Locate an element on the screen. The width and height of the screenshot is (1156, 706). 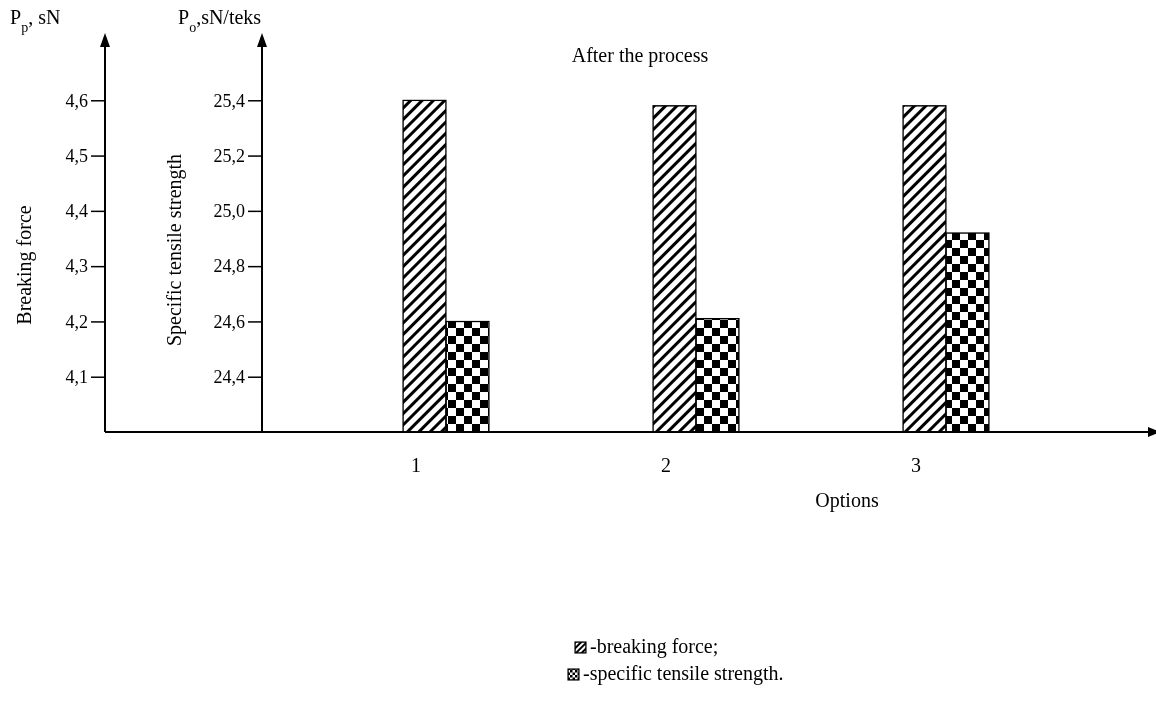
y-tick-label: 4,6 is located at coordinates (76, 100).